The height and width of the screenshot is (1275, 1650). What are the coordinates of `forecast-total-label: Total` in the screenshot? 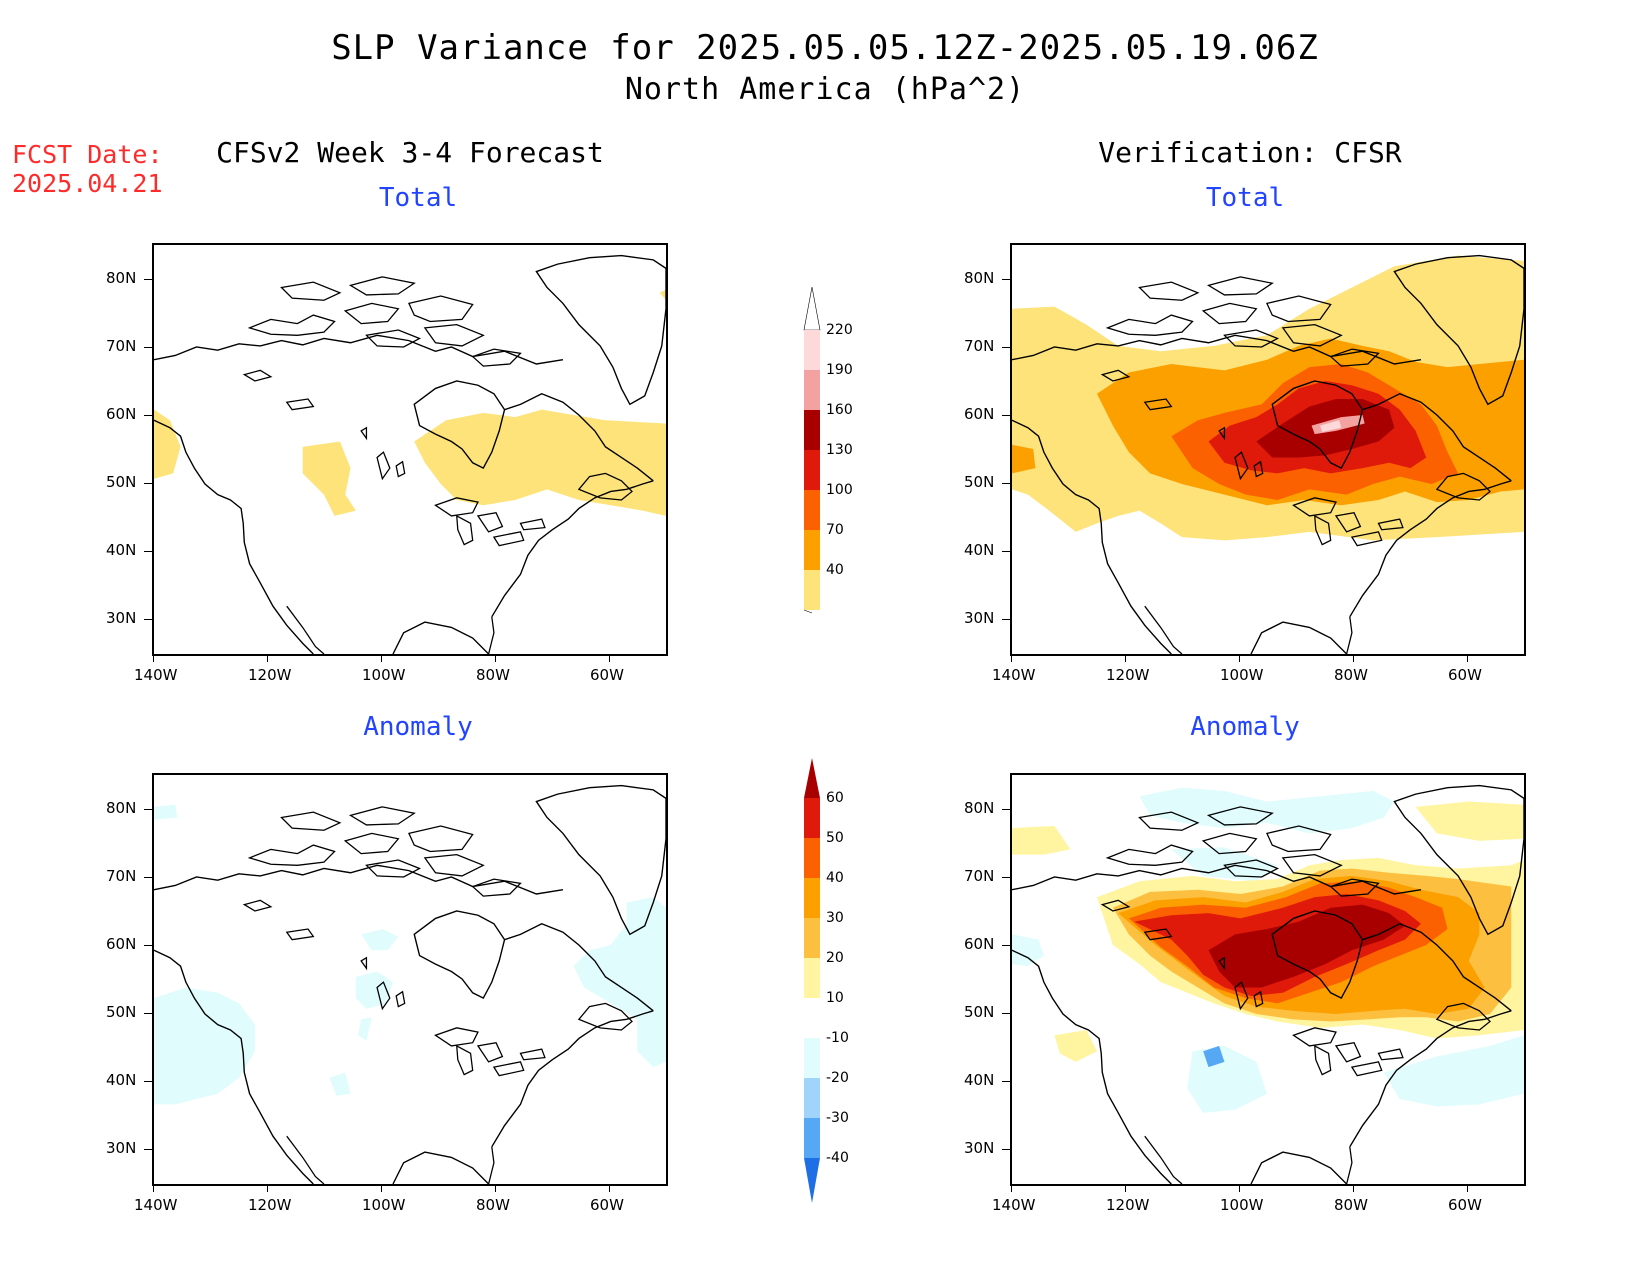 It's located at (418, 198).